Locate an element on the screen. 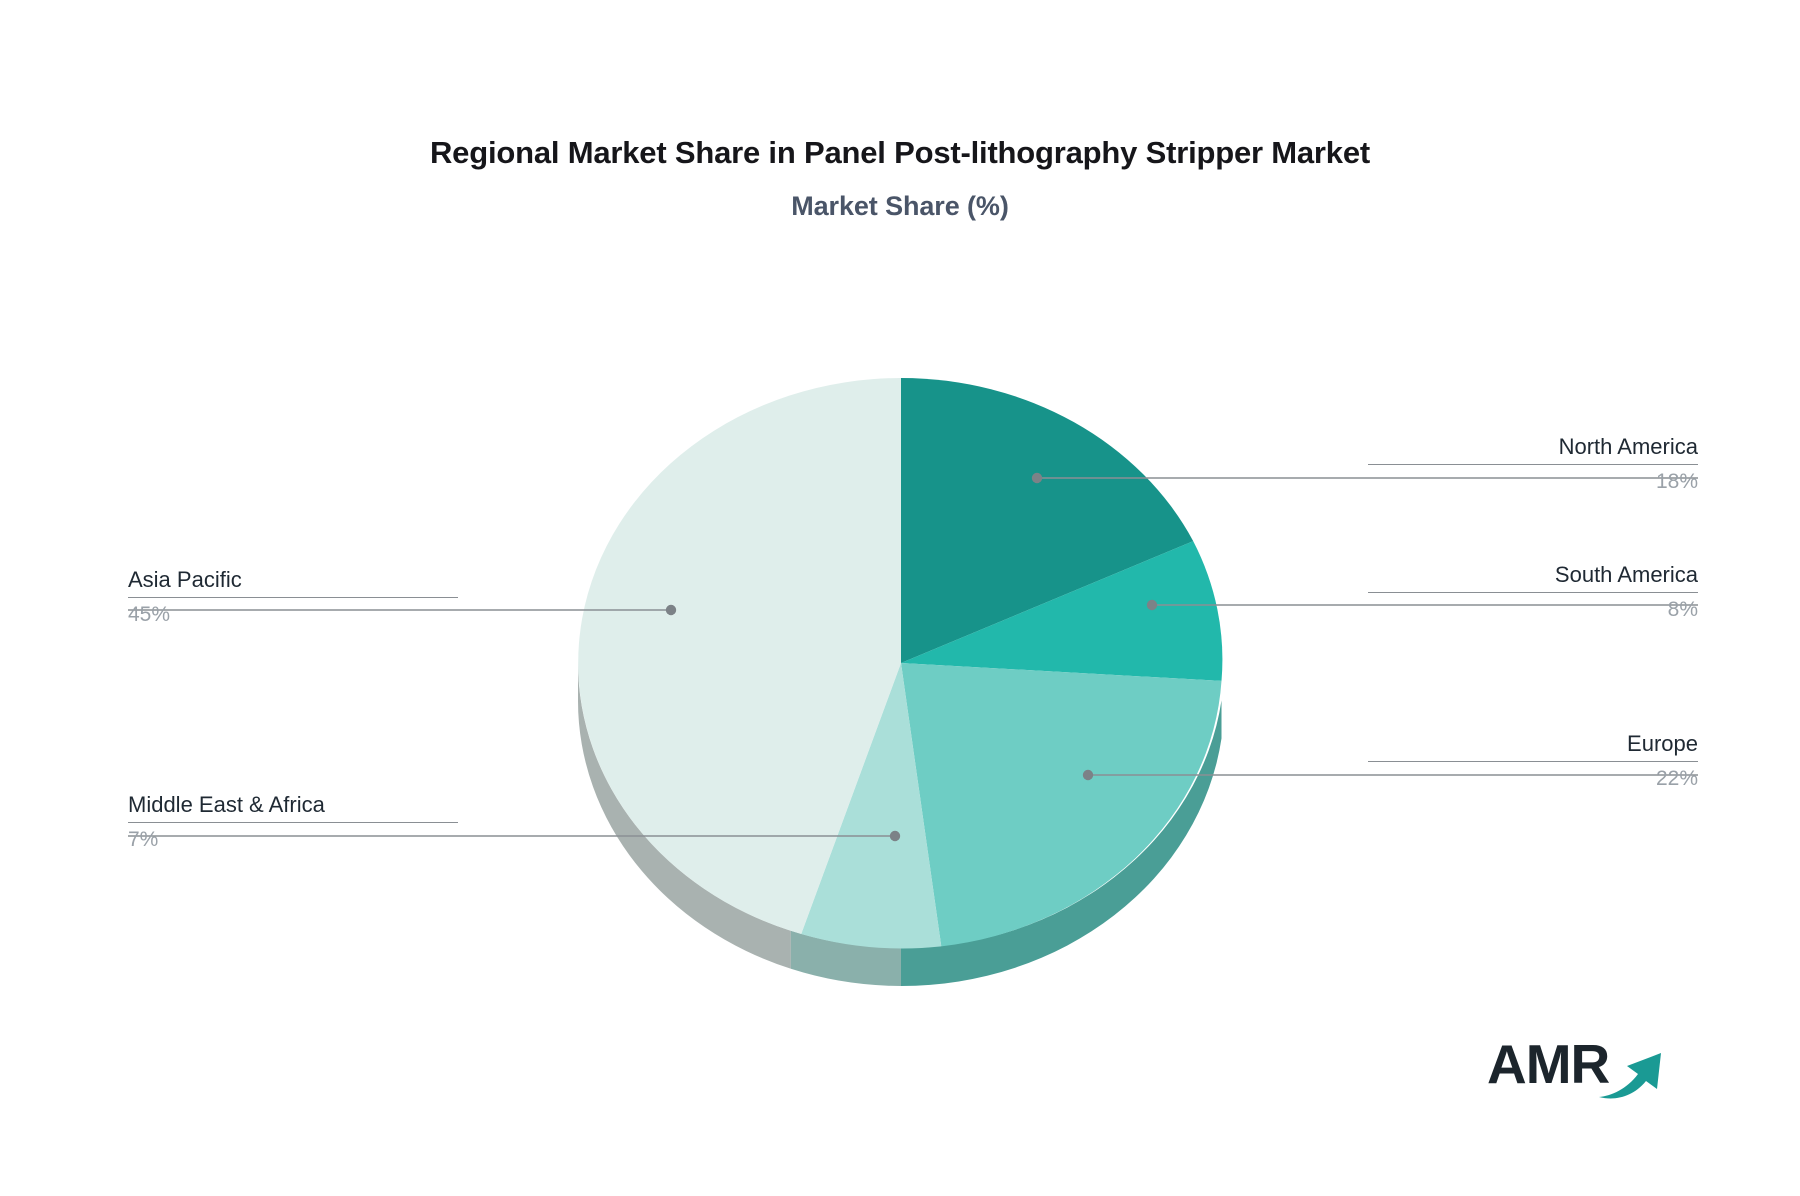 The height and width of the screenshot is (1196, 1800). callout-rule-middle-east-africa is located at coordinates (293, 822).